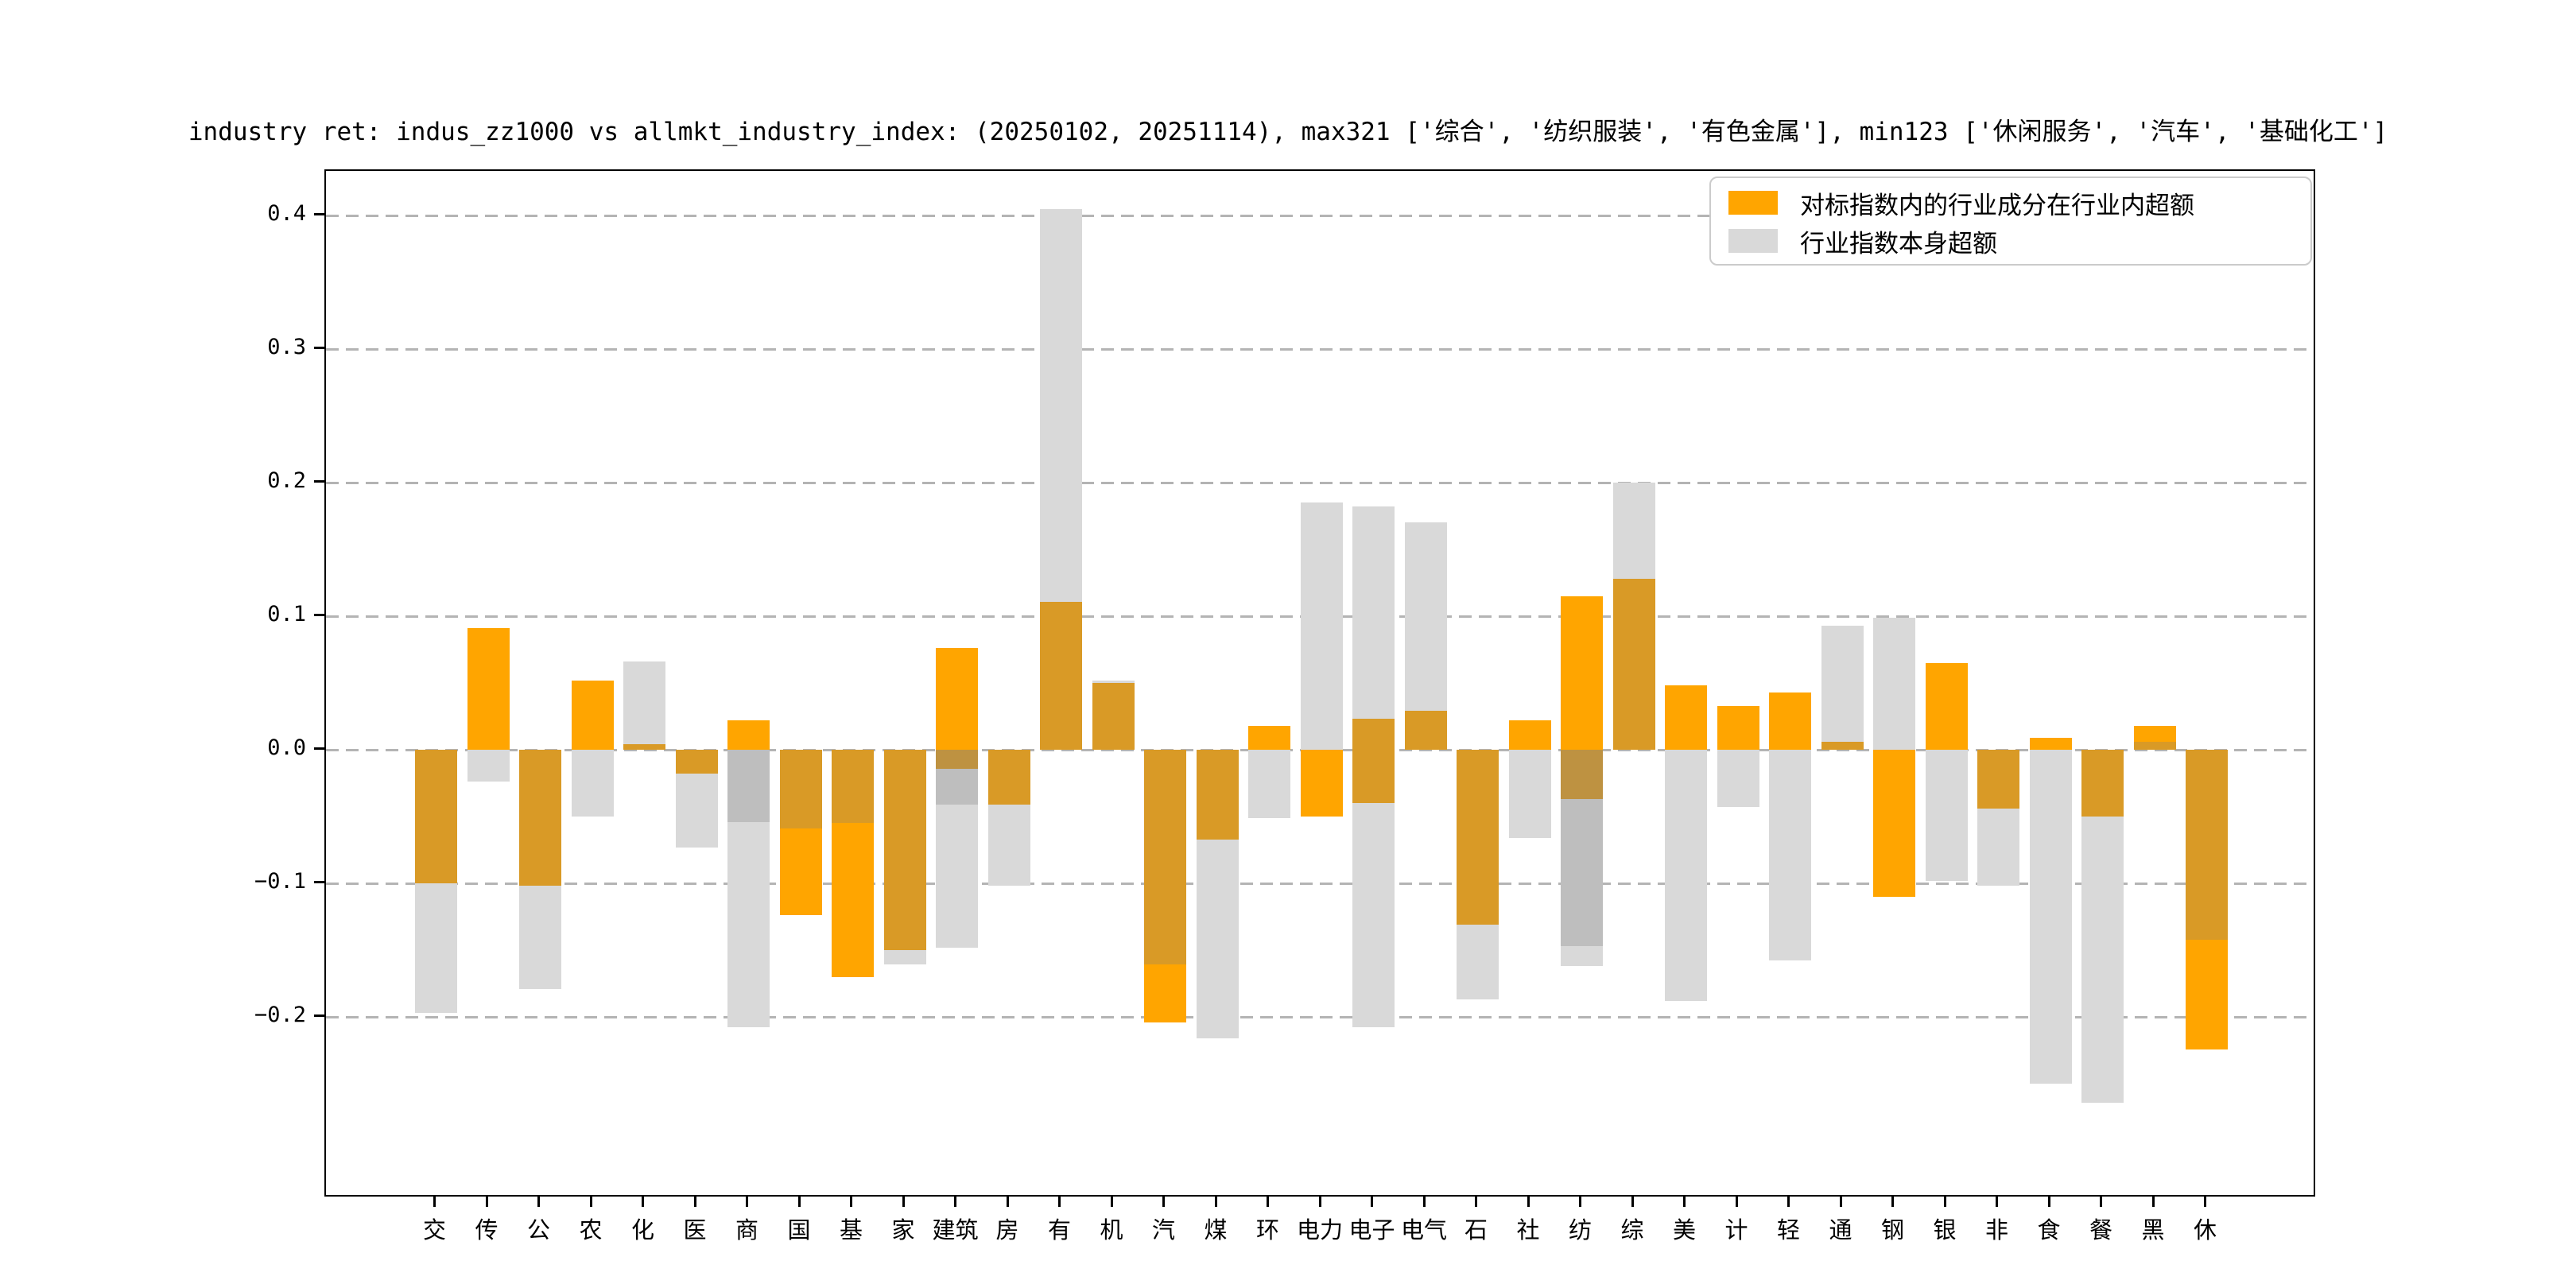 This screenshot has height=1288, width=2576. I want to click on x-axis-tick-label: 有, so click(1059, 1229).